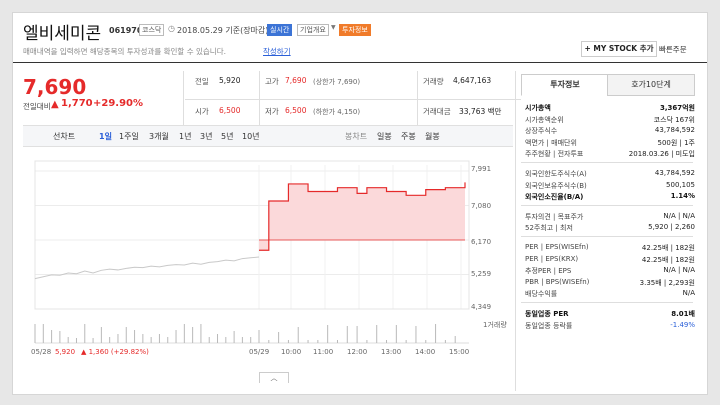 The width and height of the screenshot is (720, 405). Describe the element at coordinates (459, 352) in the screenshot. I see `x-tick-label: 15:00` at that location.